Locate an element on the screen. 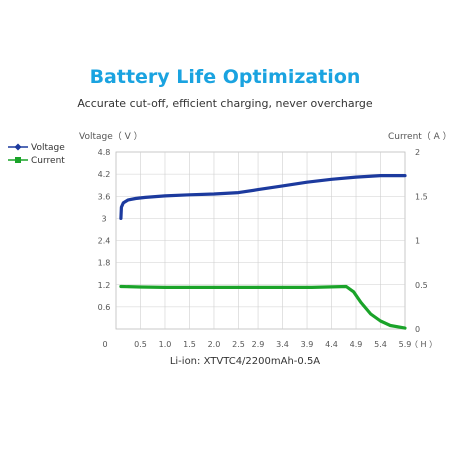 The width and height of the screenshot is (450, 450). chart-title: Battery Life Optimization is located at coordinates (225, 77).